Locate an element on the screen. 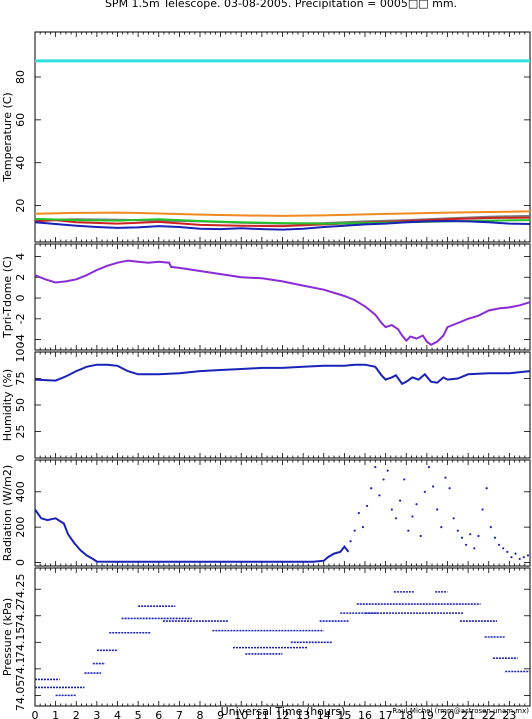 This screenshot has height=719, width=532. pressure-y-axis-label: Pressure (kPa) is located at coordinates (7, 637).